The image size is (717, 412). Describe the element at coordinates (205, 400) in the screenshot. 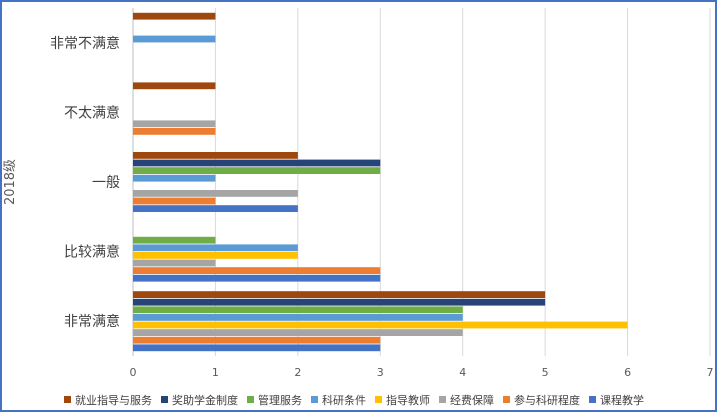

I see `legend-label: 奖助学金制度` at that location.